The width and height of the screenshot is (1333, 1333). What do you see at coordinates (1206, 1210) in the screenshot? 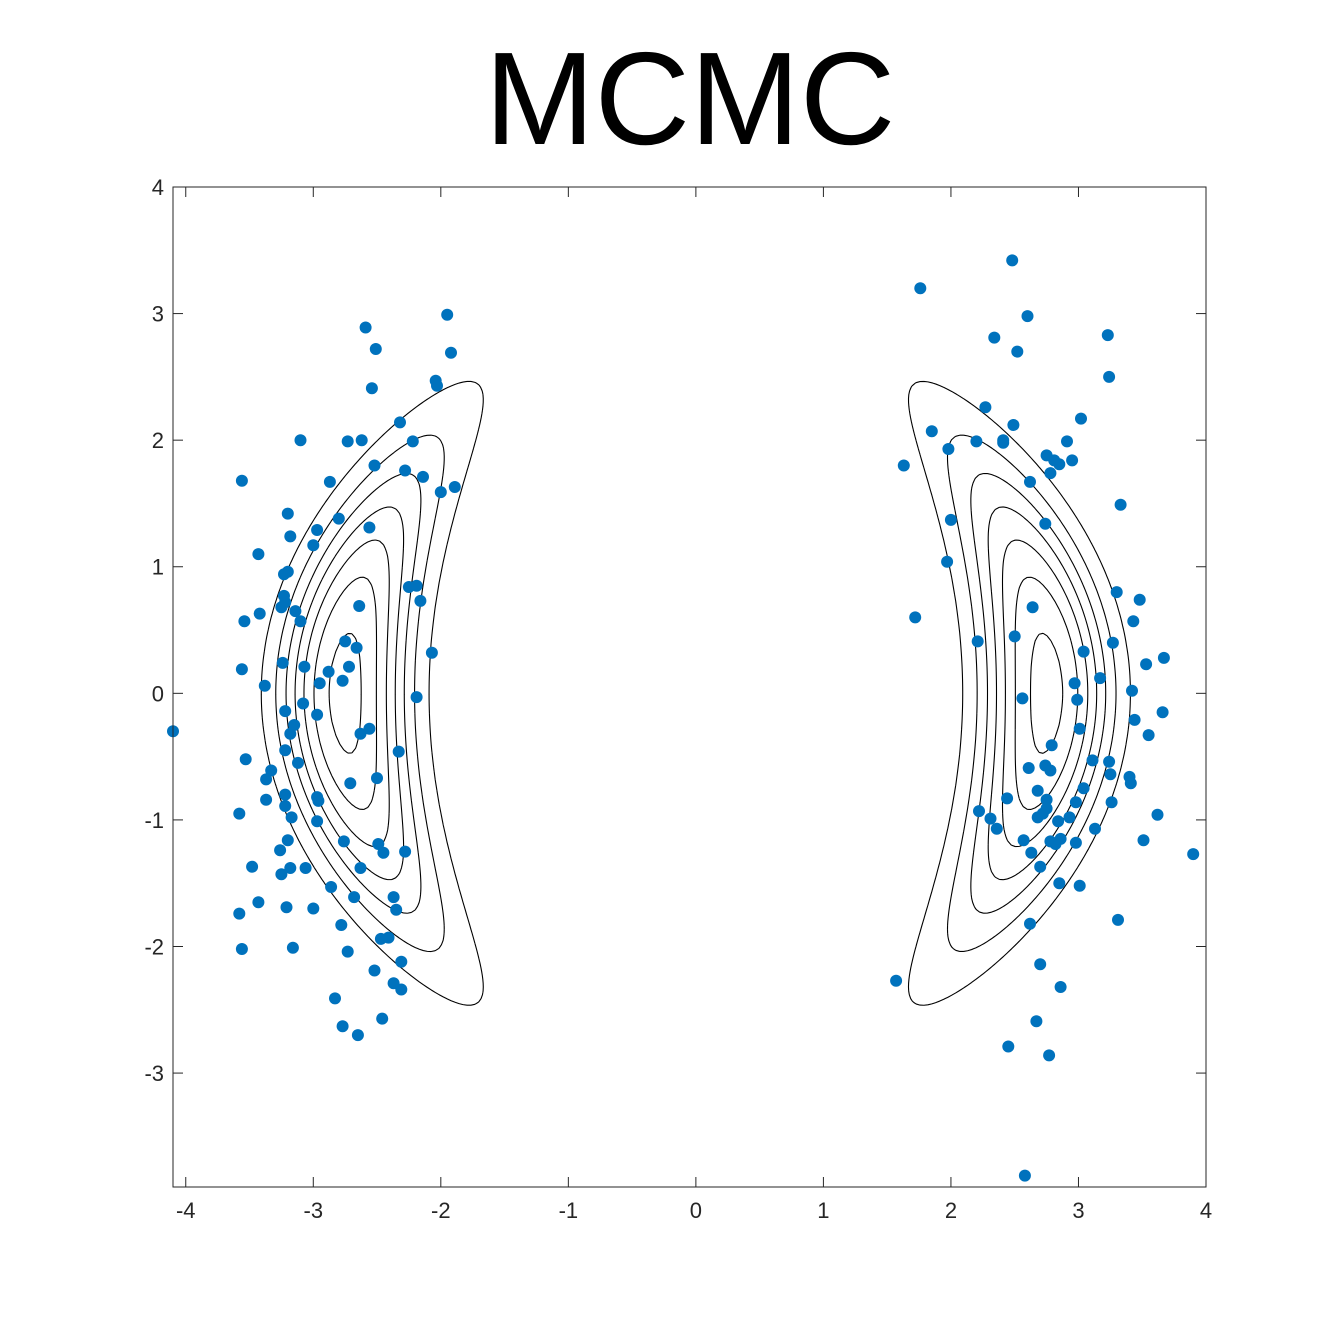
I see `x-tick-label: 4` at bounding box center [1206, 1210].